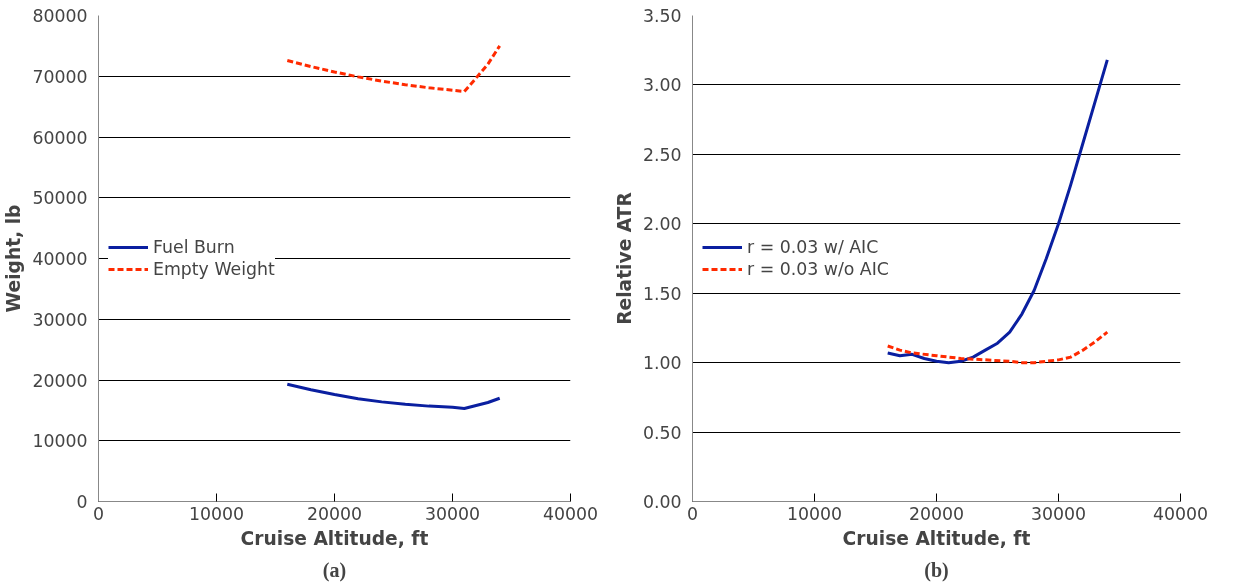 This screenshot has width=1233, height=588. Describe the element at coordinates (818, 269) in the screenshot. I see `legend-label: r = 0.03 w/o AIC` at that location.